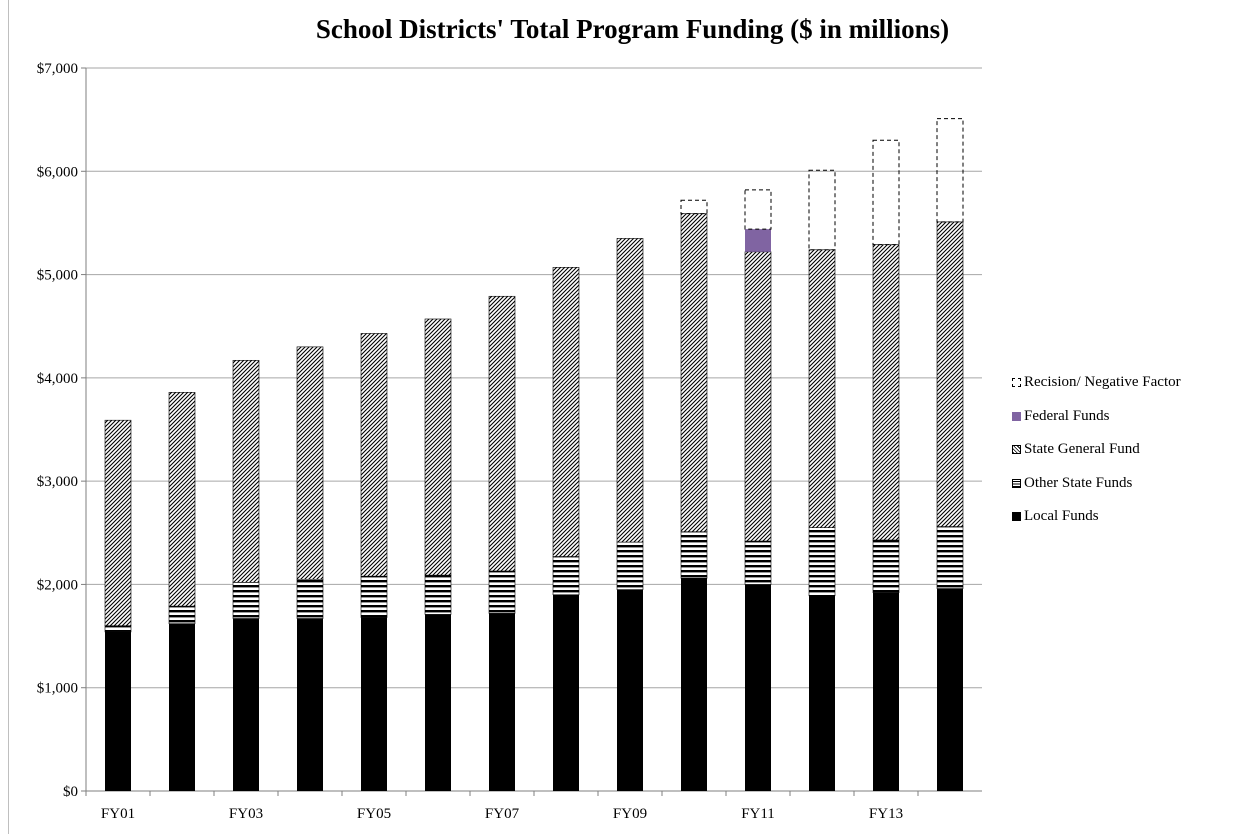 The height and width of the screenshot is (834, 1249). I want to click on legend-item-federal-funds: Federal Funds, so click(1128, 417).